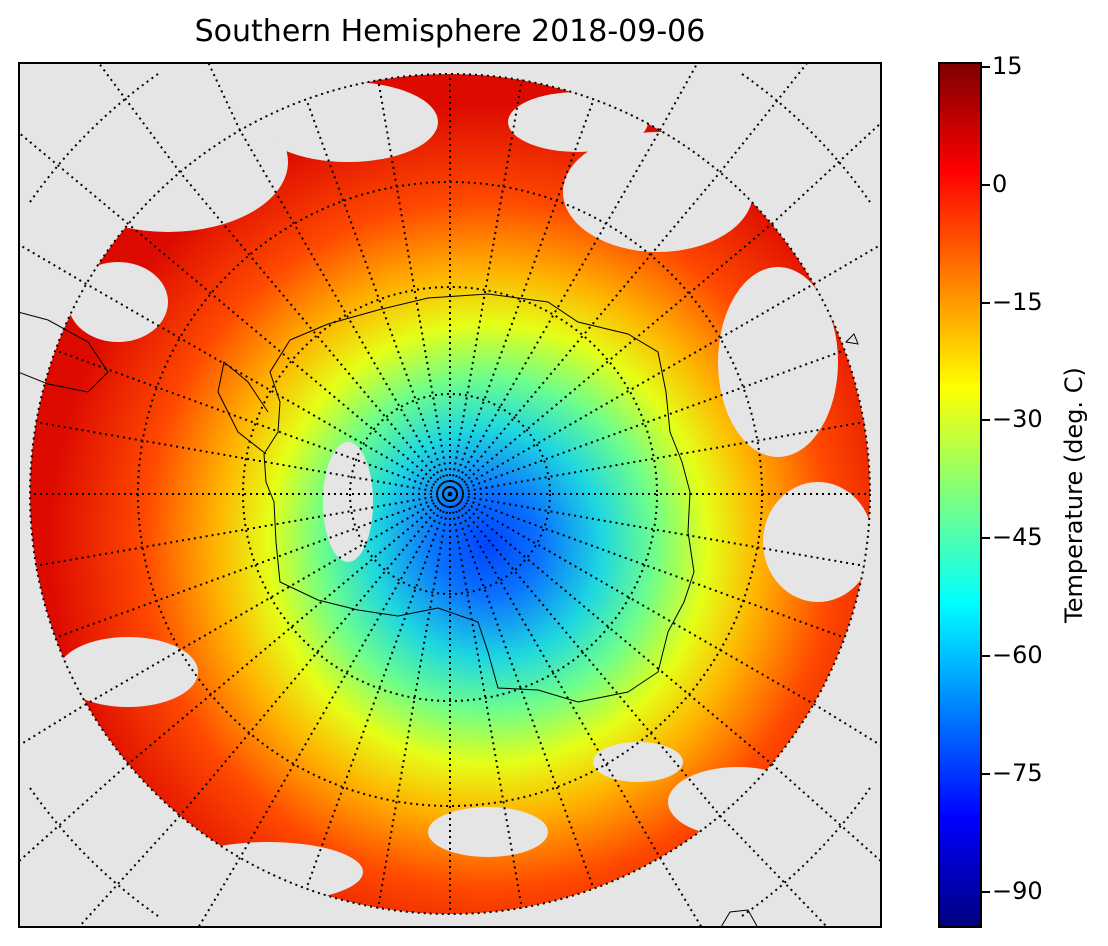  Describe the element at coordinates (1017, 537) in the screenshot. I see `colorbar-tick-label: −45` at that location.